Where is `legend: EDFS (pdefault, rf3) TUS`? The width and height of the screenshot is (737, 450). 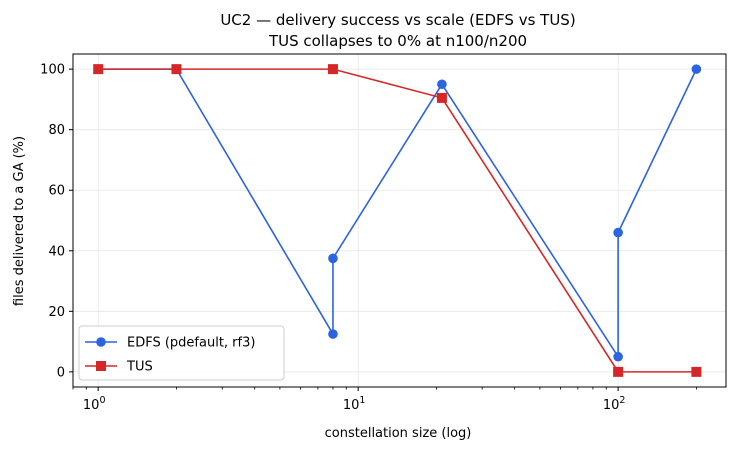 legend: EDFS (pdefault, rf3) TUS is located at coordinates (181, 353).